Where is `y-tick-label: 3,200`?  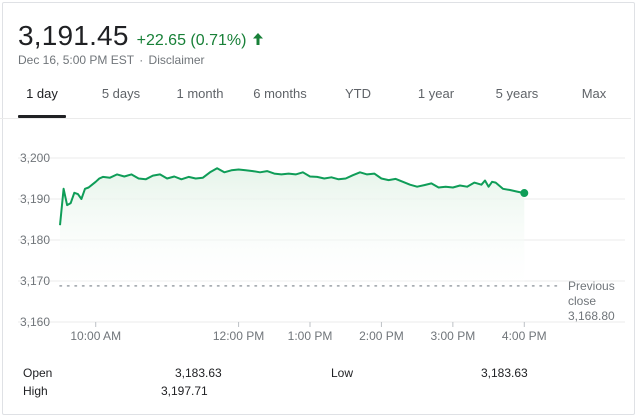
y-tick-label: 3,200 is located at coordinates (35, 158).